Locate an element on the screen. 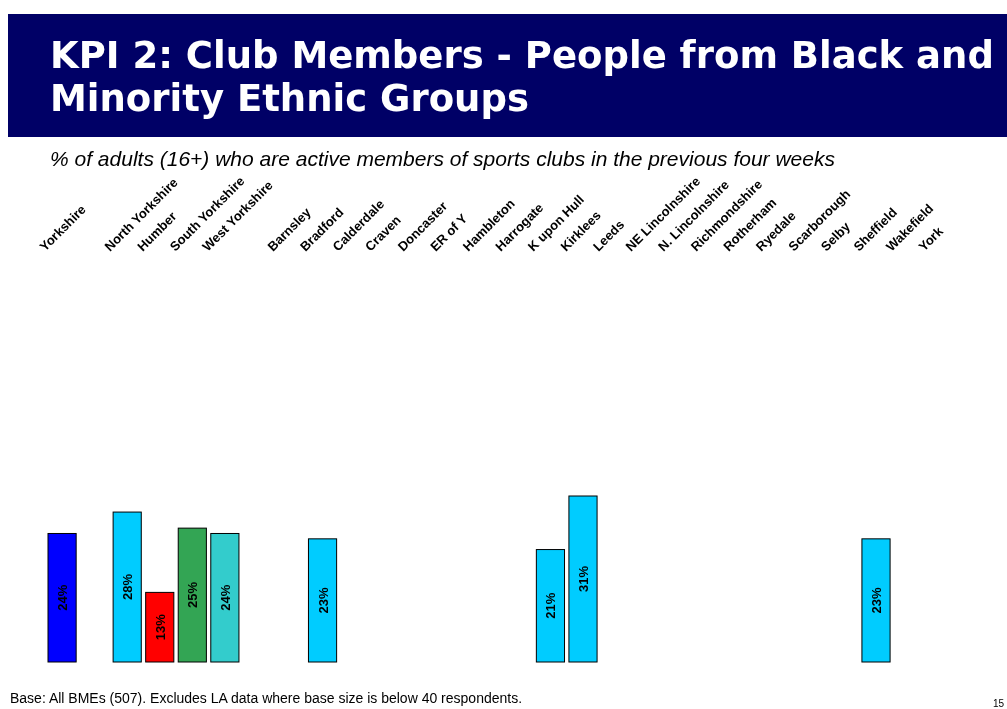 The height and width of the screenshot is (709, 1007). data-label: 25% is located at coordinates (193, 595).